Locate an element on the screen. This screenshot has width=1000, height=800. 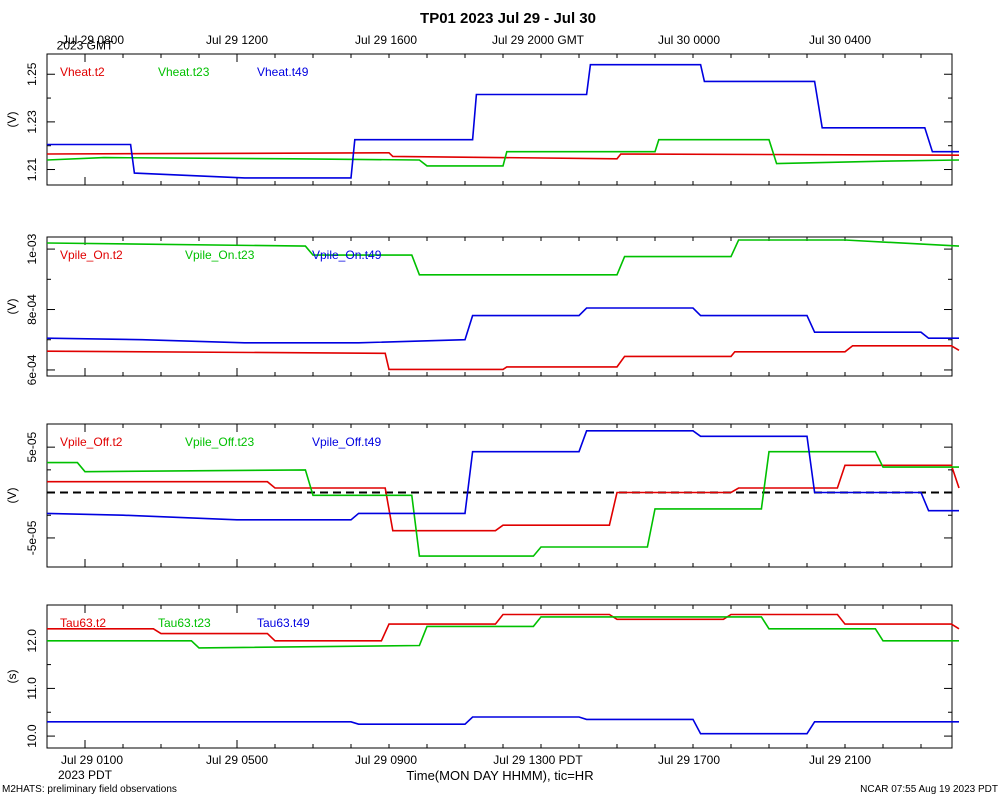
y-tick-label: 1e-03 is located at coordinates (32, 248).